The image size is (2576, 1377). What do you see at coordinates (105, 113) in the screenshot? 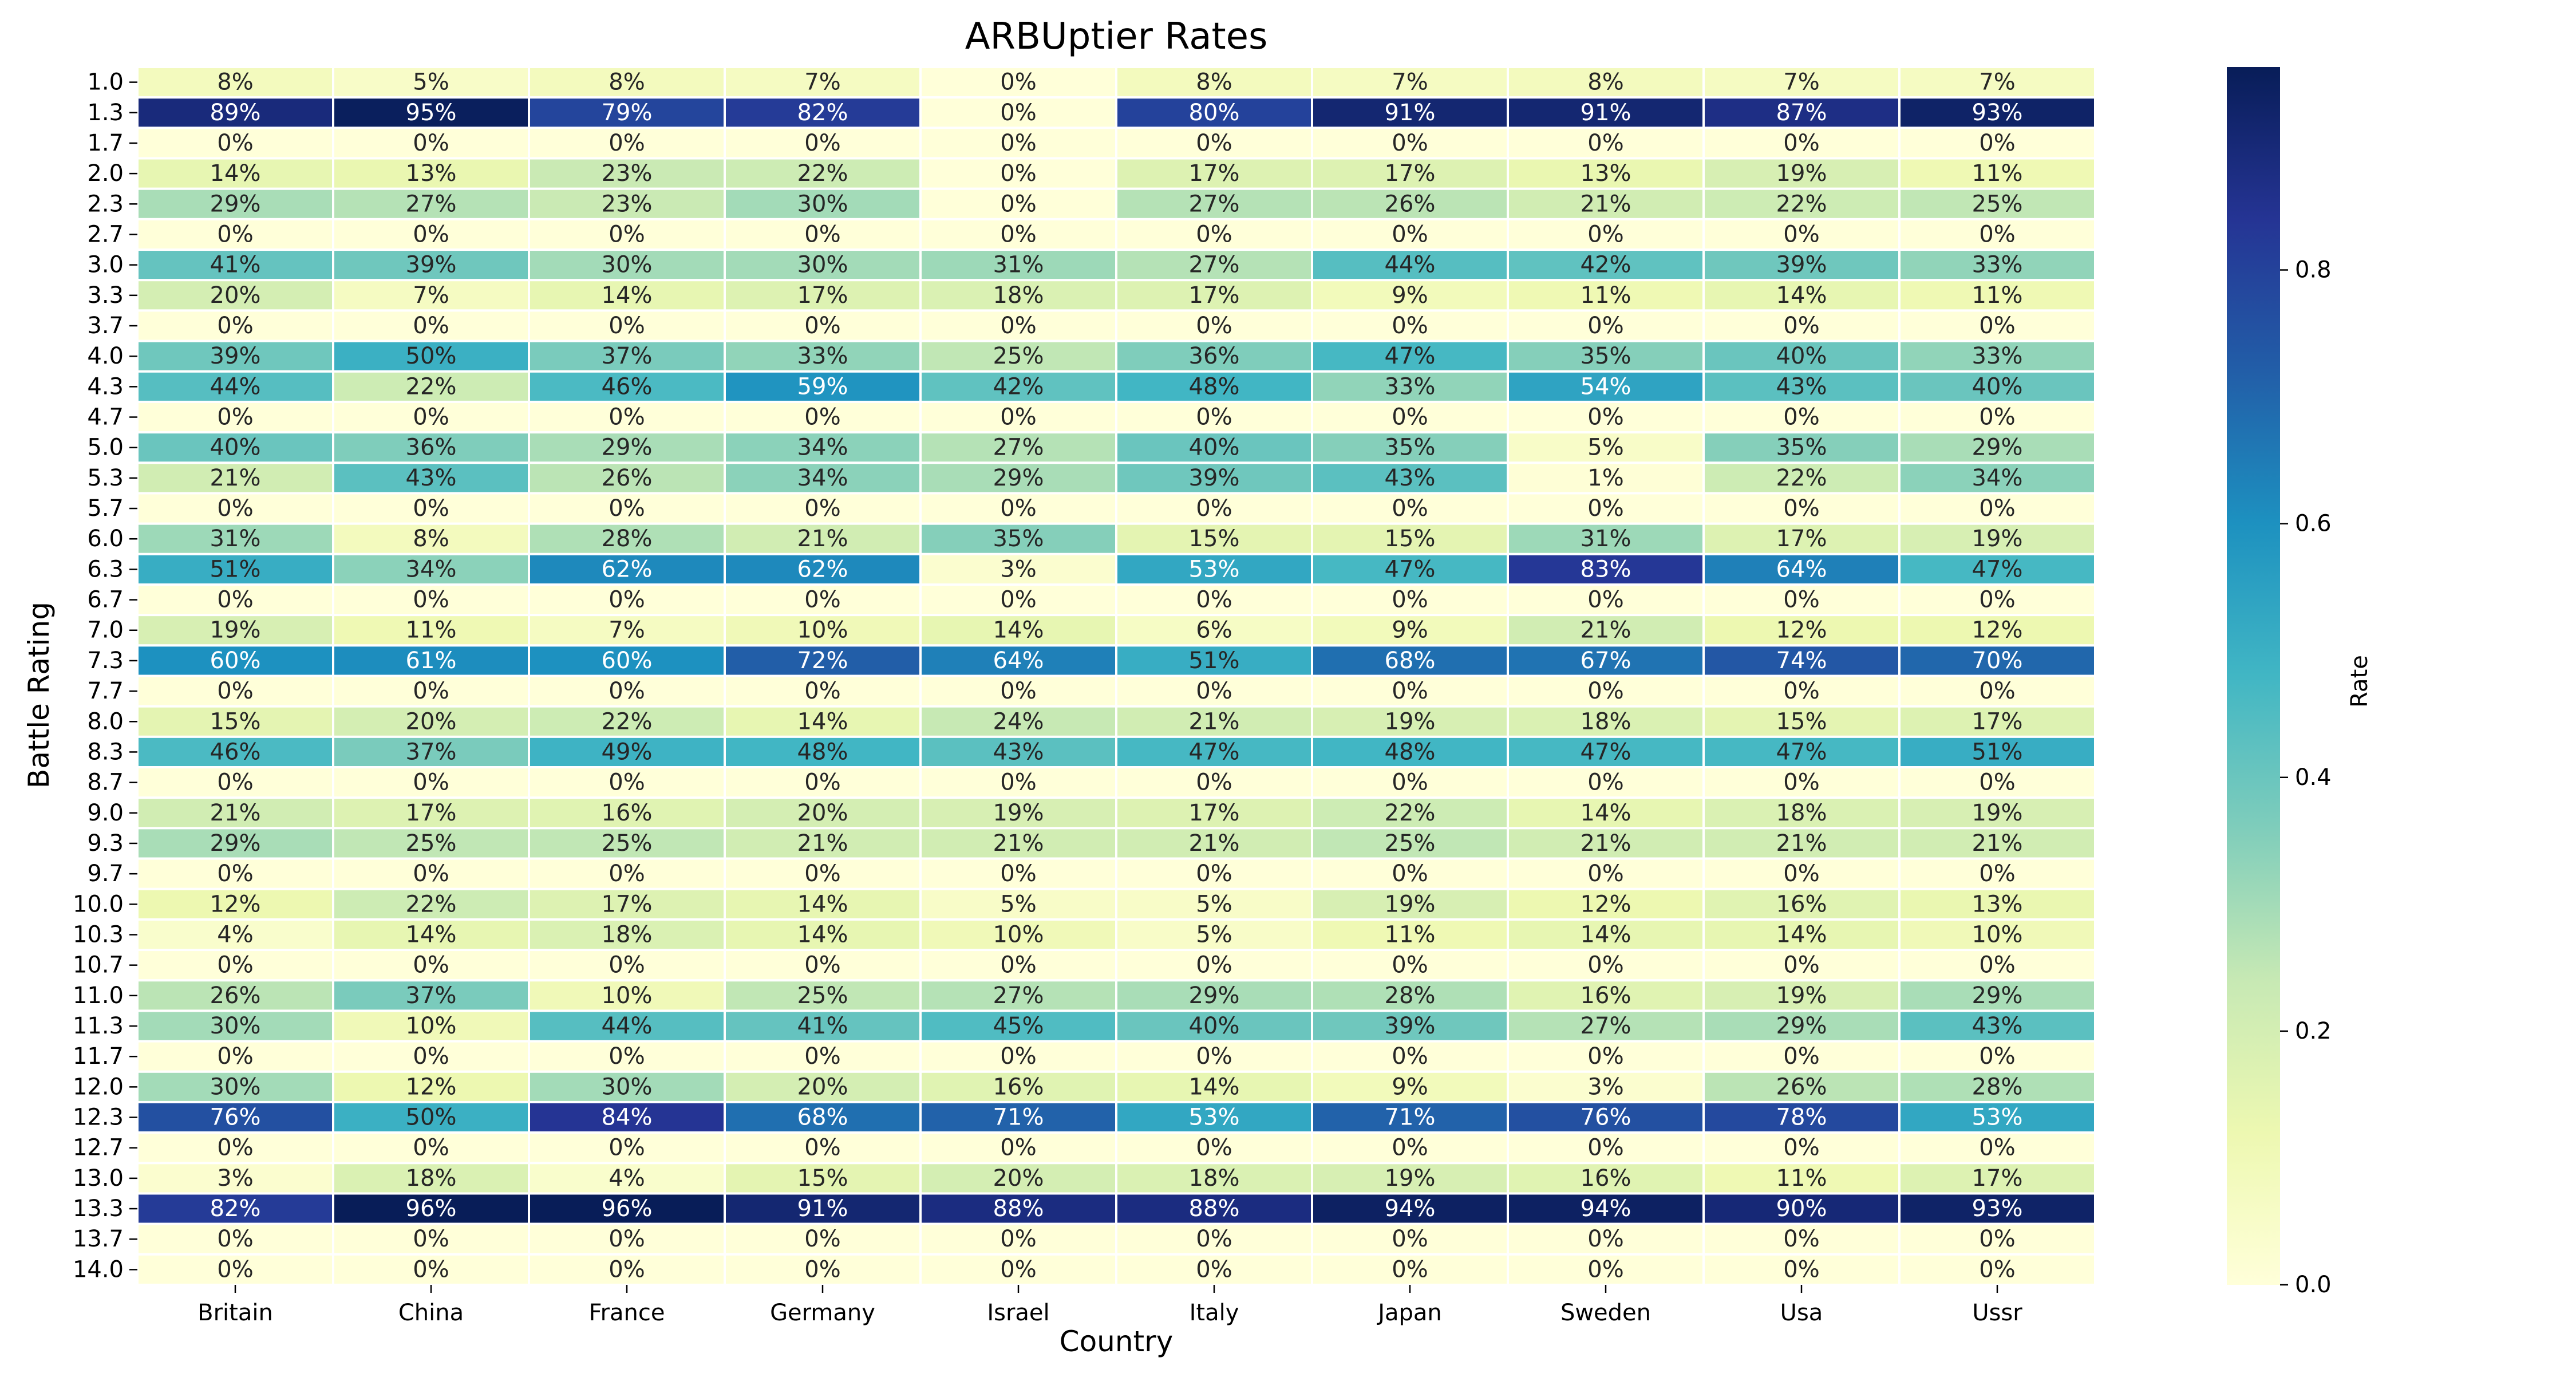
I see `y-tick-label: 1.3` at bounding box center [105, 113].